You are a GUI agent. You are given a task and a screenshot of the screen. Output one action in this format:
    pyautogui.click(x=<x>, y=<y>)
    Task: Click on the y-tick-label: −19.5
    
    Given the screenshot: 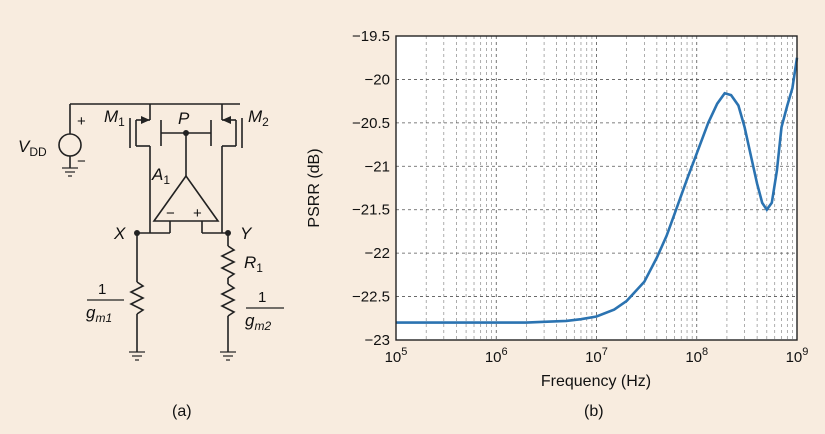 What is the action you would take?
    pyautogui.click(x=371, y=36)
    